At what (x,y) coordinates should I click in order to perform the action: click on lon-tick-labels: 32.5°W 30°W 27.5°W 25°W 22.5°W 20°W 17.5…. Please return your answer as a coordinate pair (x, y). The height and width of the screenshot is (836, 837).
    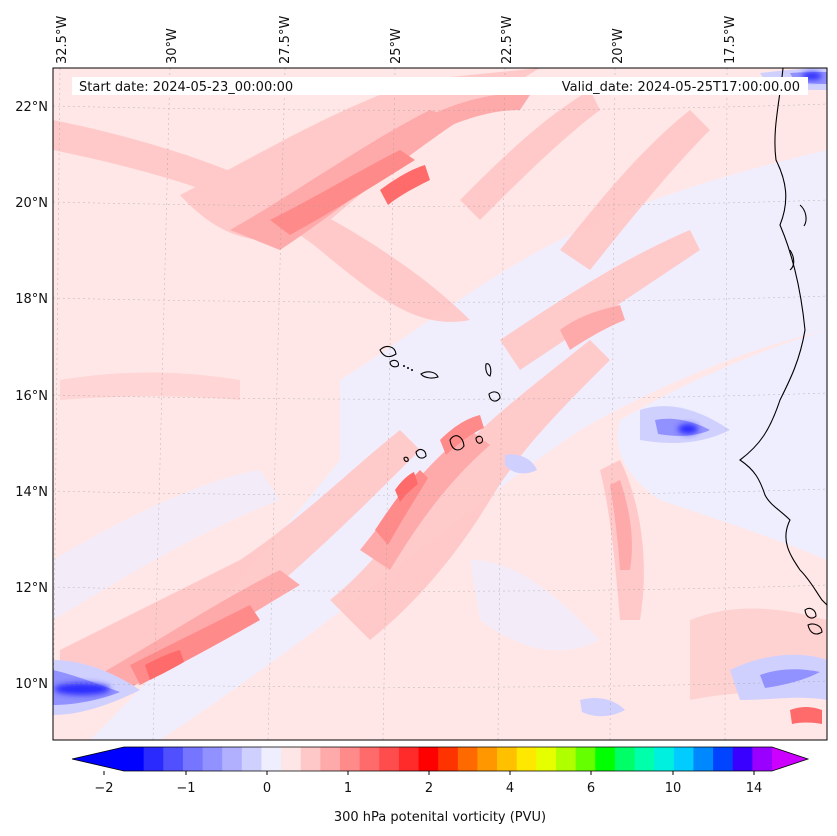
    Looking at the image, I should click on (396, 40).